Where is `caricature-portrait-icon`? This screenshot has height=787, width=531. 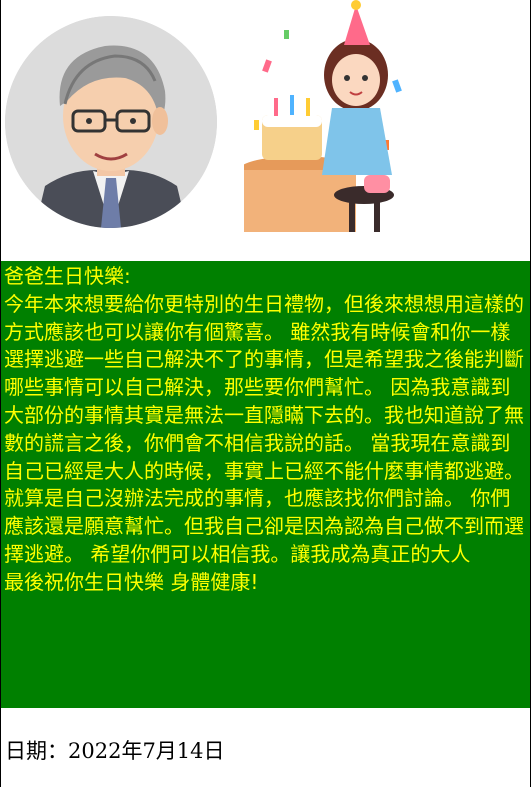
caricature-portrait-icon is located at coordinates (111, 122).